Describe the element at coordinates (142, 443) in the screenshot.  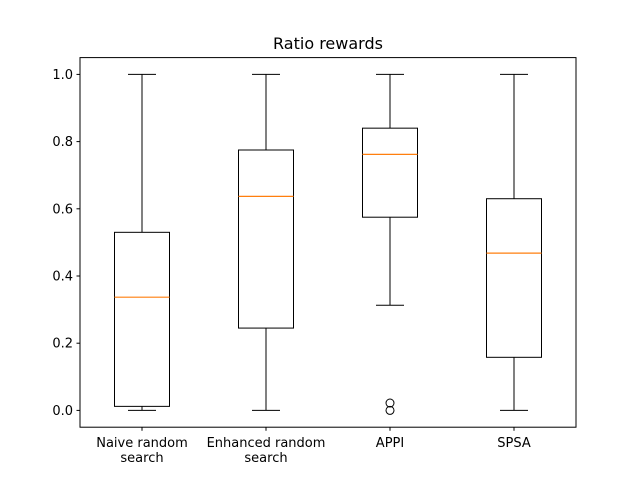
I see `x-tick-label: Naive random` at that location.